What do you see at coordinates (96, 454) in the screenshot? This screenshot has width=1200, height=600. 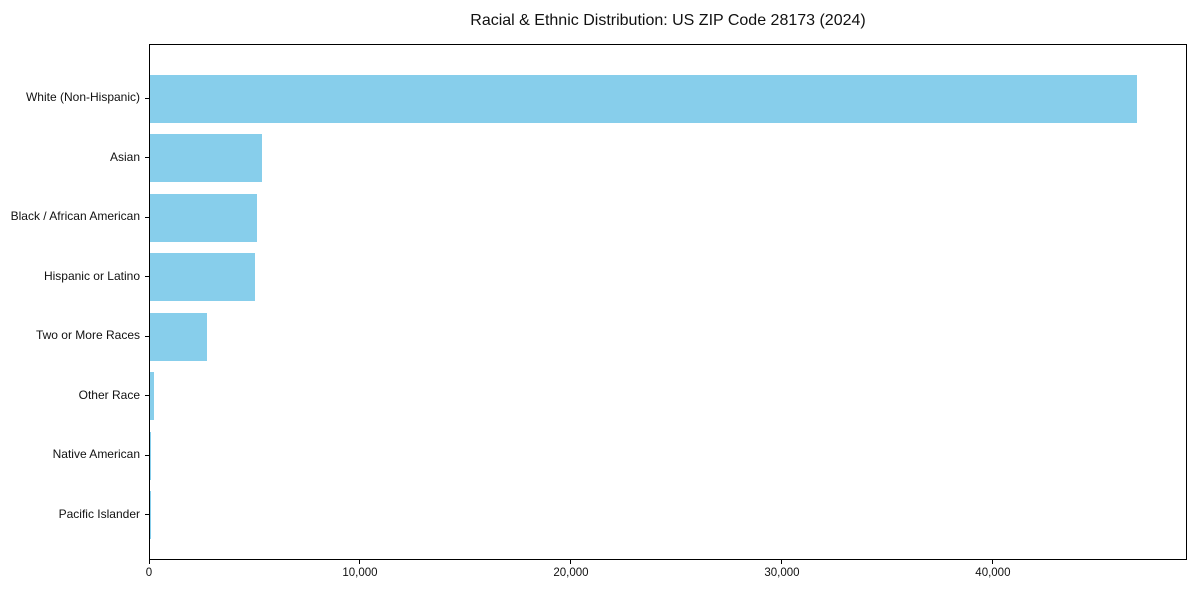 I see `y-tick-label-native-american: Native American` at bounding box center [96, 454].